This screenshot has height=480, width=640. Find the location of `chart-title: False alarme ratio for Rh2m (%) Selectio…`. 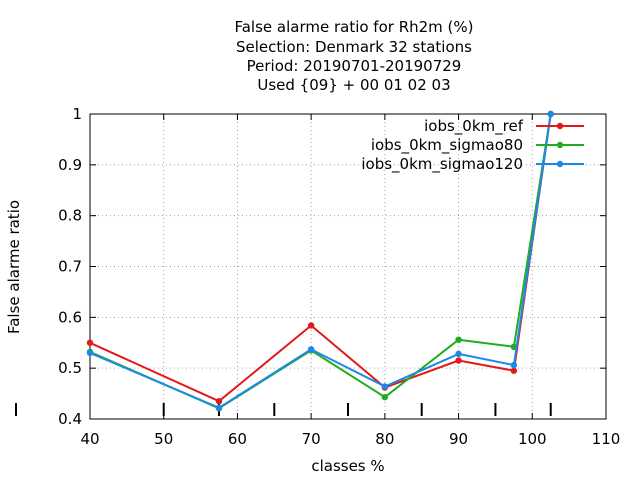

chart-title: False alarme ratio for Rh2m (%) Selectio… is located at coordinates (353, 56).